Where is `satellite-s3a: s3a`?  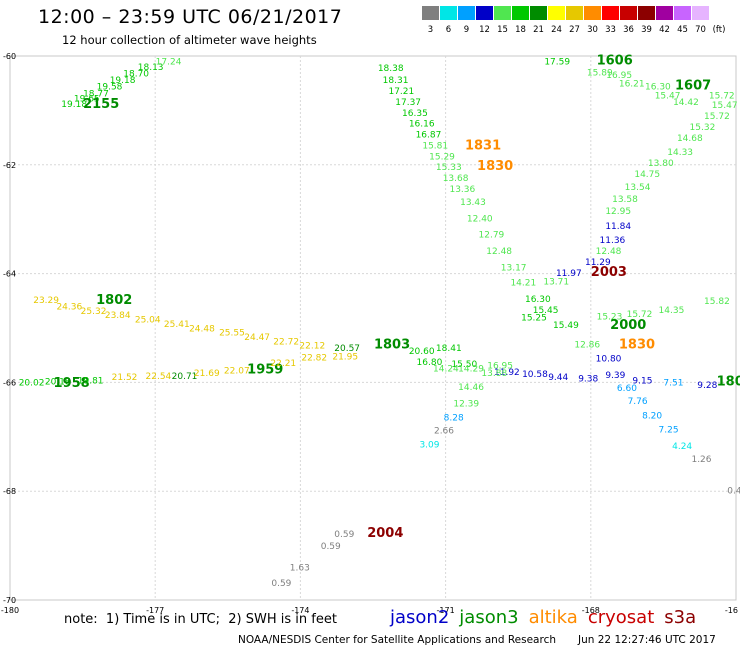 satellite-s3a: s3a is located at coordinates (680, 617).